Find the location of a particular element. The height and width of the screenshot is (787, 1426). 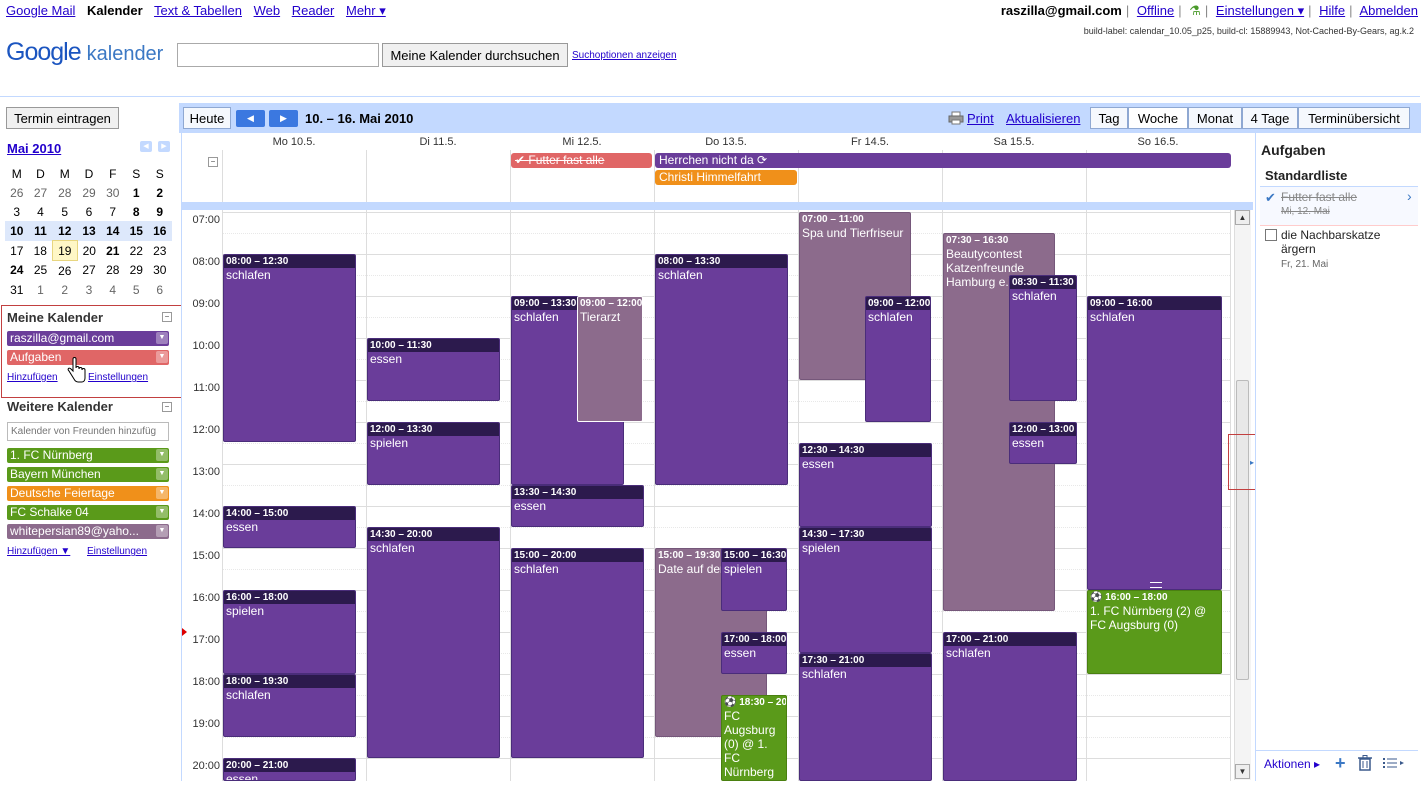

mini-day: 14 is located at coordinates (113, 231).